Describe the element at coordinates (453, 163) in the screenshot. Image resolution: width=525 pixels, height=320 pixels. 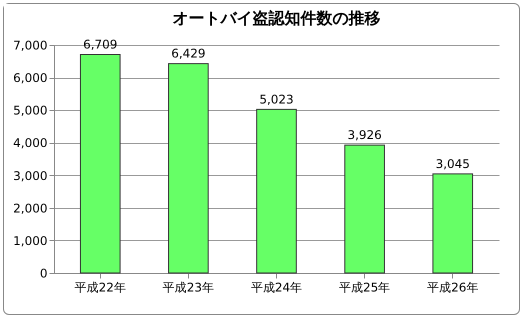
I see `data-label: 3,045` at that location.